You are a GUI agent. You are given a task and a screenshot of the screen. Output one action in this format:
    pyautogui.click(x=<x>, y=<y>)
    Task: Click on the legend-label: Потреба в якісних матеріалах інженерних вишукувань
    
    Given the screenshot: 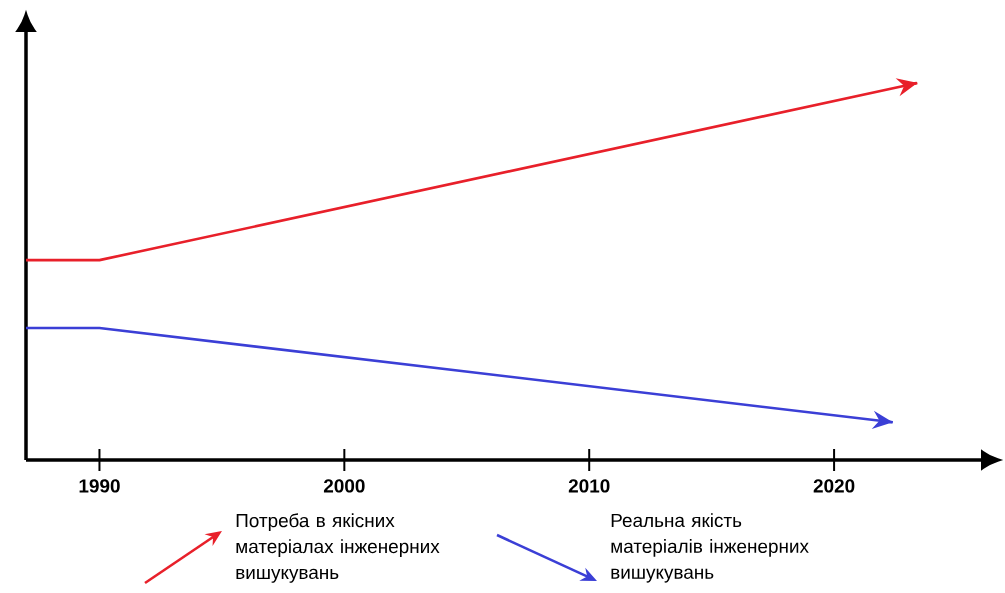 What is the action you would take?
    pyautogui.click(x=338, y=548)
    